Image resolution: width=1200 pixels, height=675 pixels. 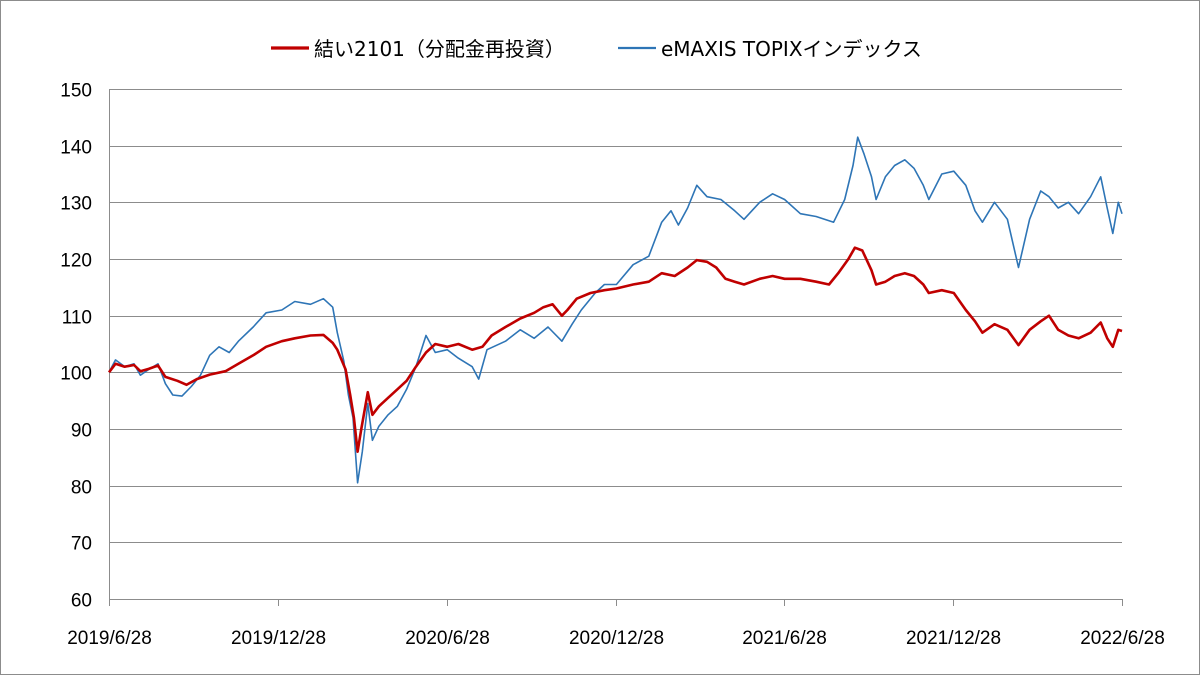 What do you see at coordinates (81, 431) in the screenshot?
I see `y-tick-label: 90` at bounding box center [81, 431].